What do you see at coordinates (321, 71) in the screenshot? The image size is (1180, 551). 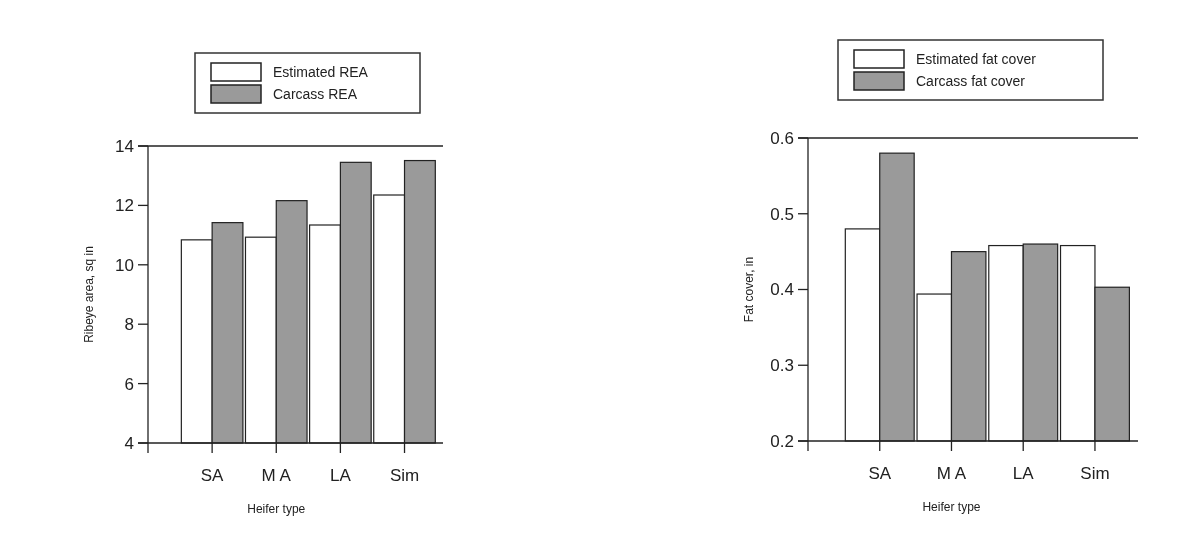 I see `legend-label: Estimated REA` at bounding box center [321, 71].